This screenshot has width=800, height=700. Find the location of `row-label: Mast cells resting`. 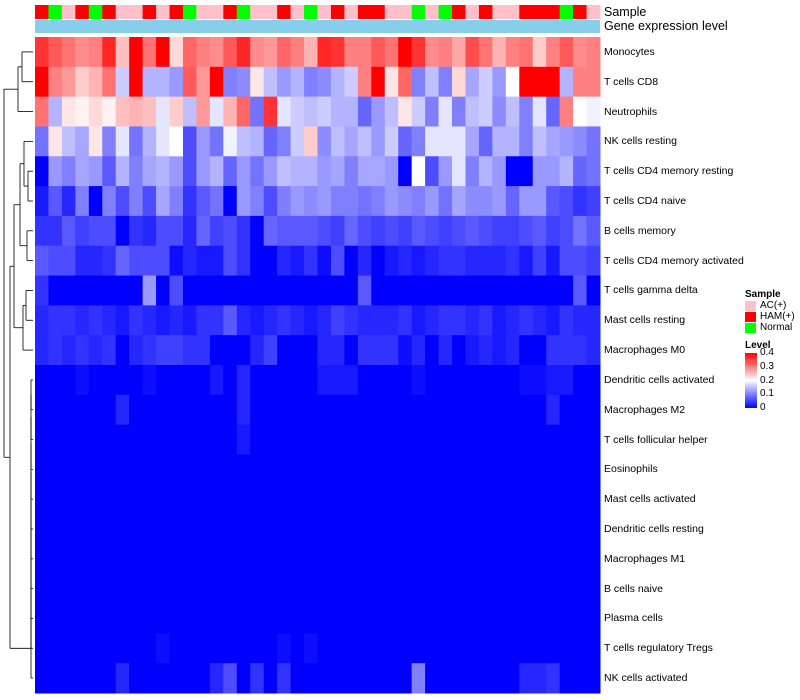

row-label: Mast cells resting is located at coordinates (645, 320).